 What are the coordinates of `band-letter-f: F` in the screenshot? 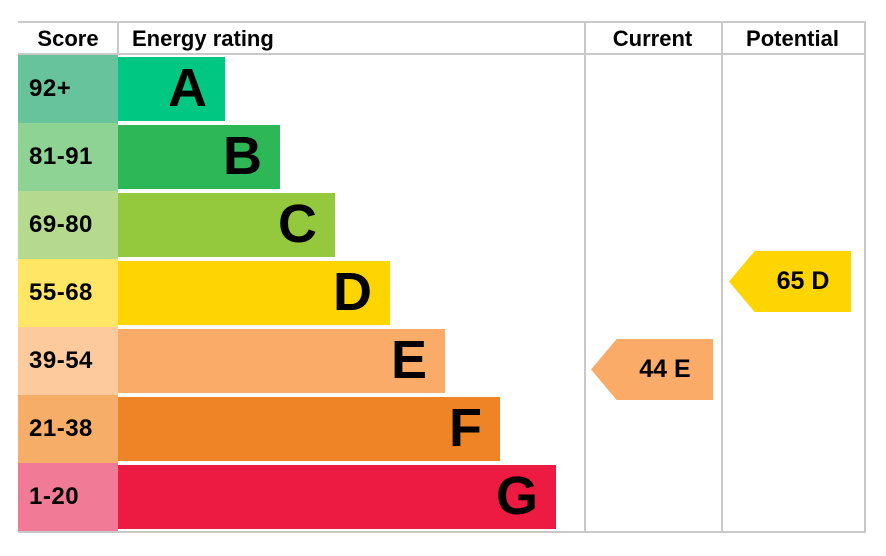 It's located at (465, 428).